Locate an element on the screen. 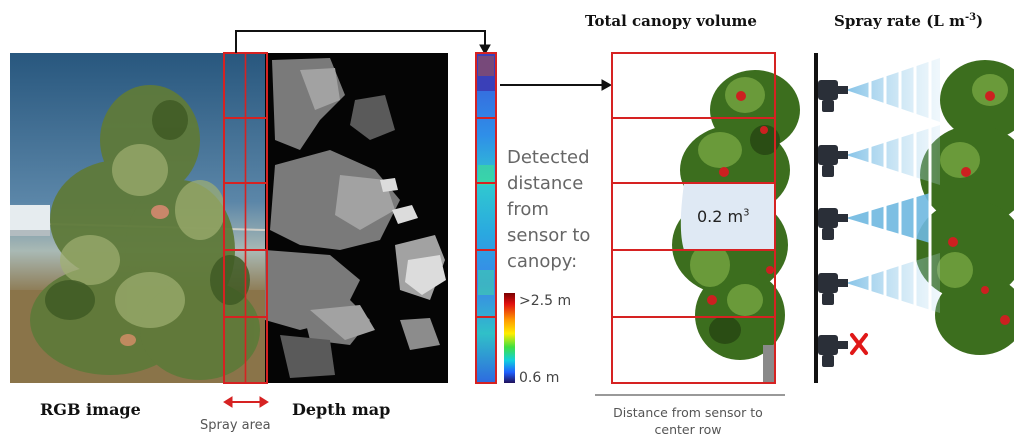 This screenshot has width=1014, height=445. canopy-tree is located at coordinates (736, 226).